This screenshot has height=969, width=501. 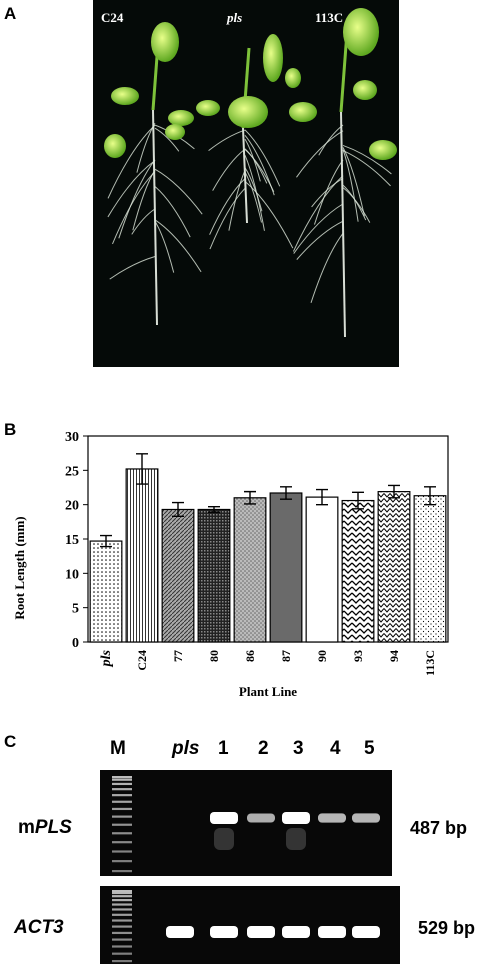 What do you see at coordinates (72, 540) in the screenshot?
I see `y-tick-label: 15` at bounding box center [72, 540].